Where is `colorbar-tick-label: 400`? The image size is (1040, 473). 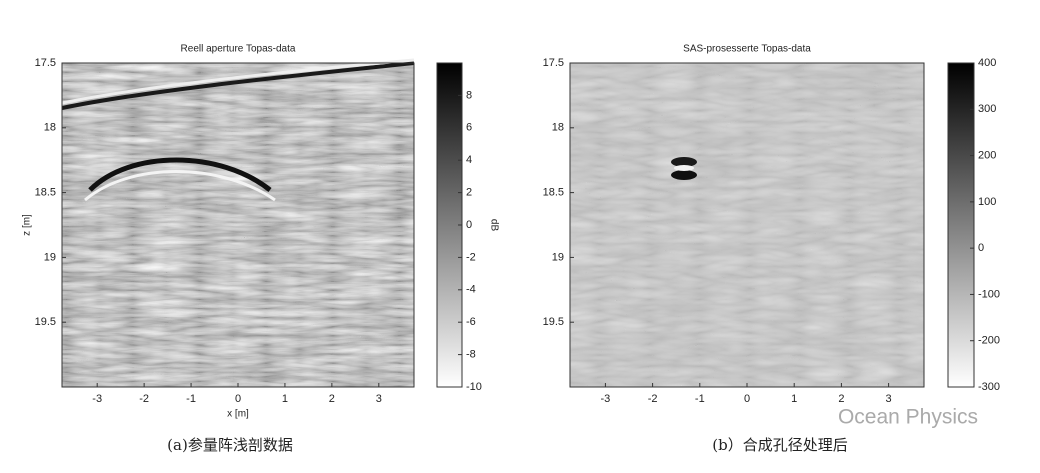 colorbar-tick-label: 400 is located at coordinates (987, 63).